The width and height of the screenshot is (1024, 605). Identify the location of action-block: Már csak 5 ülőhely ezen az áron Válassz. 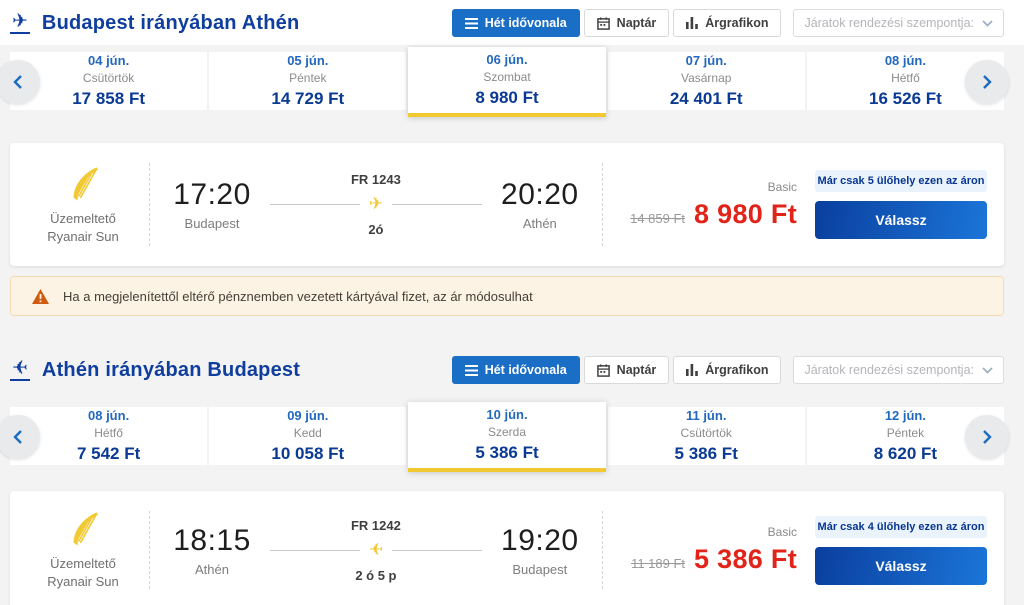
(901, 204).